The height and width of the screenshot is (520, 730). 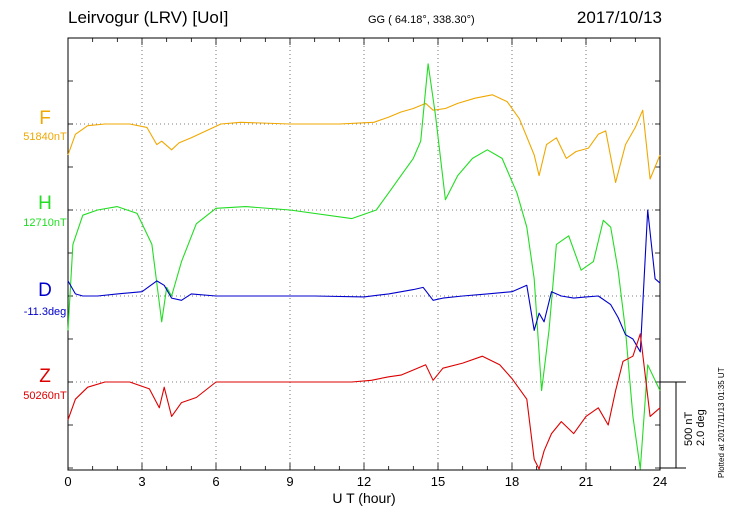 I want to click on scale-nt-label: 500 nT, so click(x=689, y=428).